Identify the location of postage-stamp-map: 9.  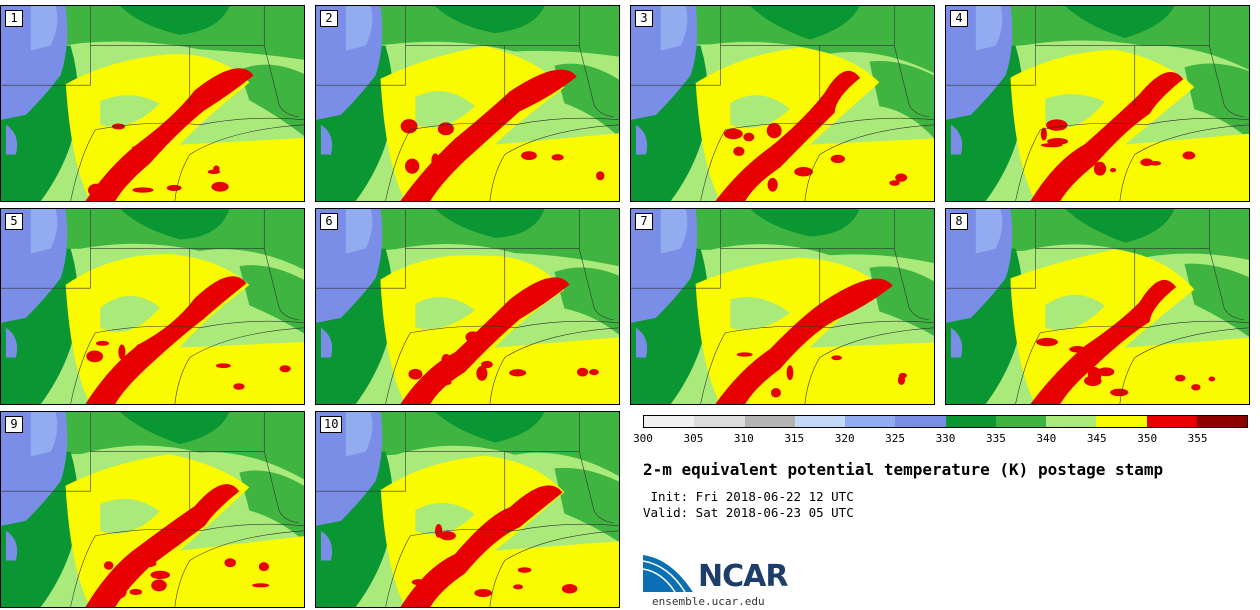
(152, 509).